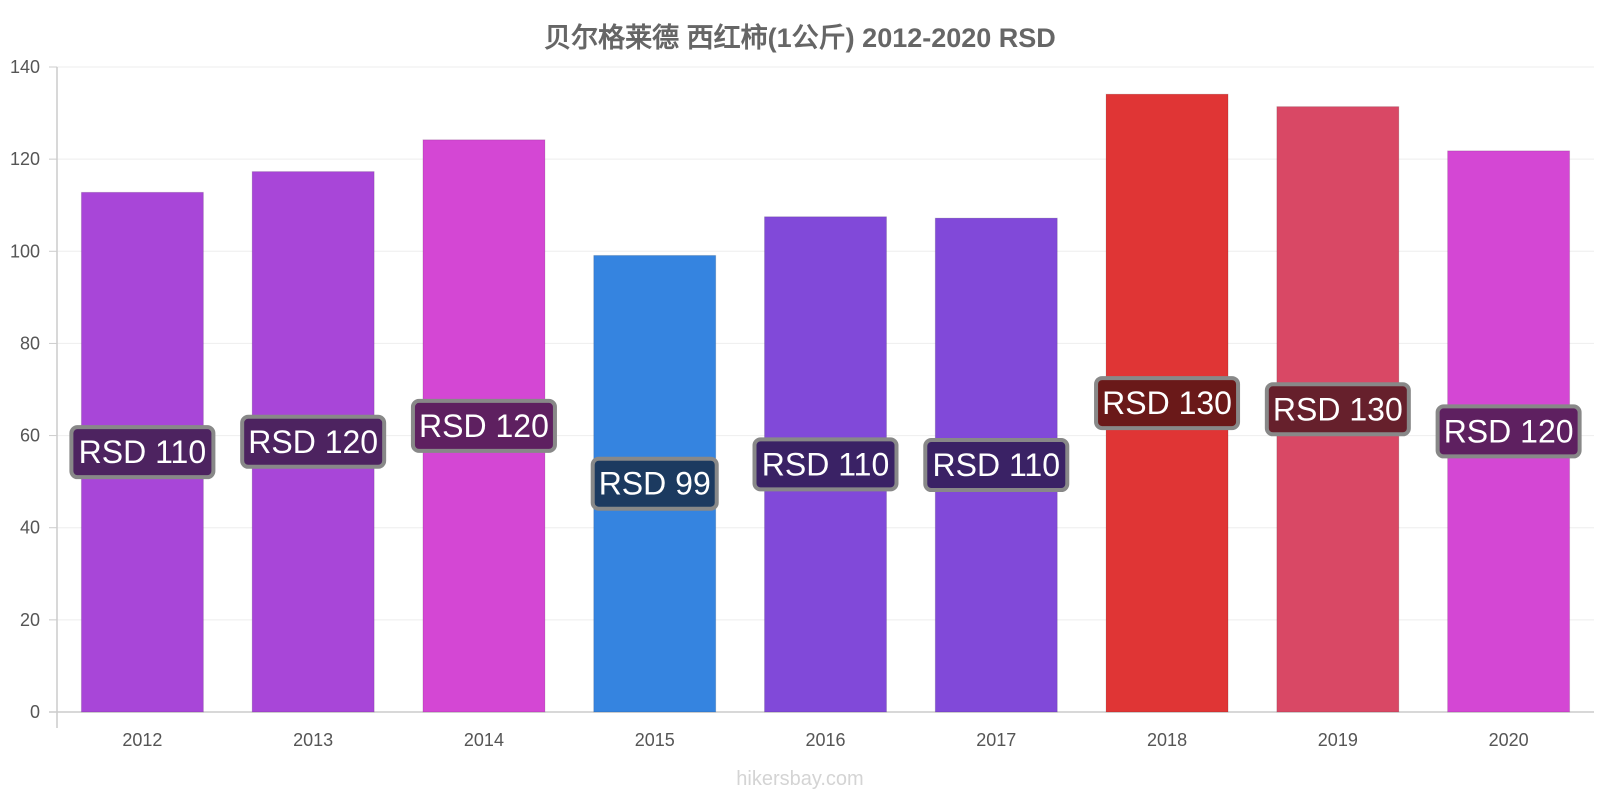  Describe the element at coordinates (1338, 740) in the screenshot. I see `x-tick-label: 2019` at that location.